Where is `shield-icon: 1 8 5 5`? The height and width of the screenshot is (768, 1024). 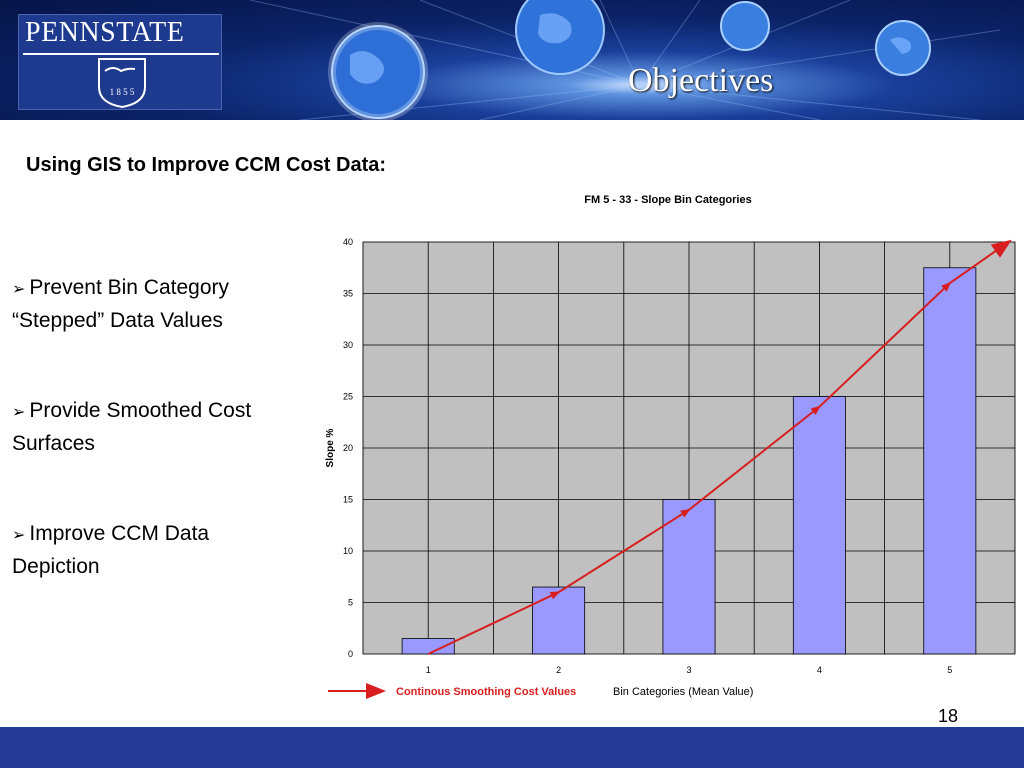 shield-icon: 1 8 5 5 is located at coordinates (122, 83).